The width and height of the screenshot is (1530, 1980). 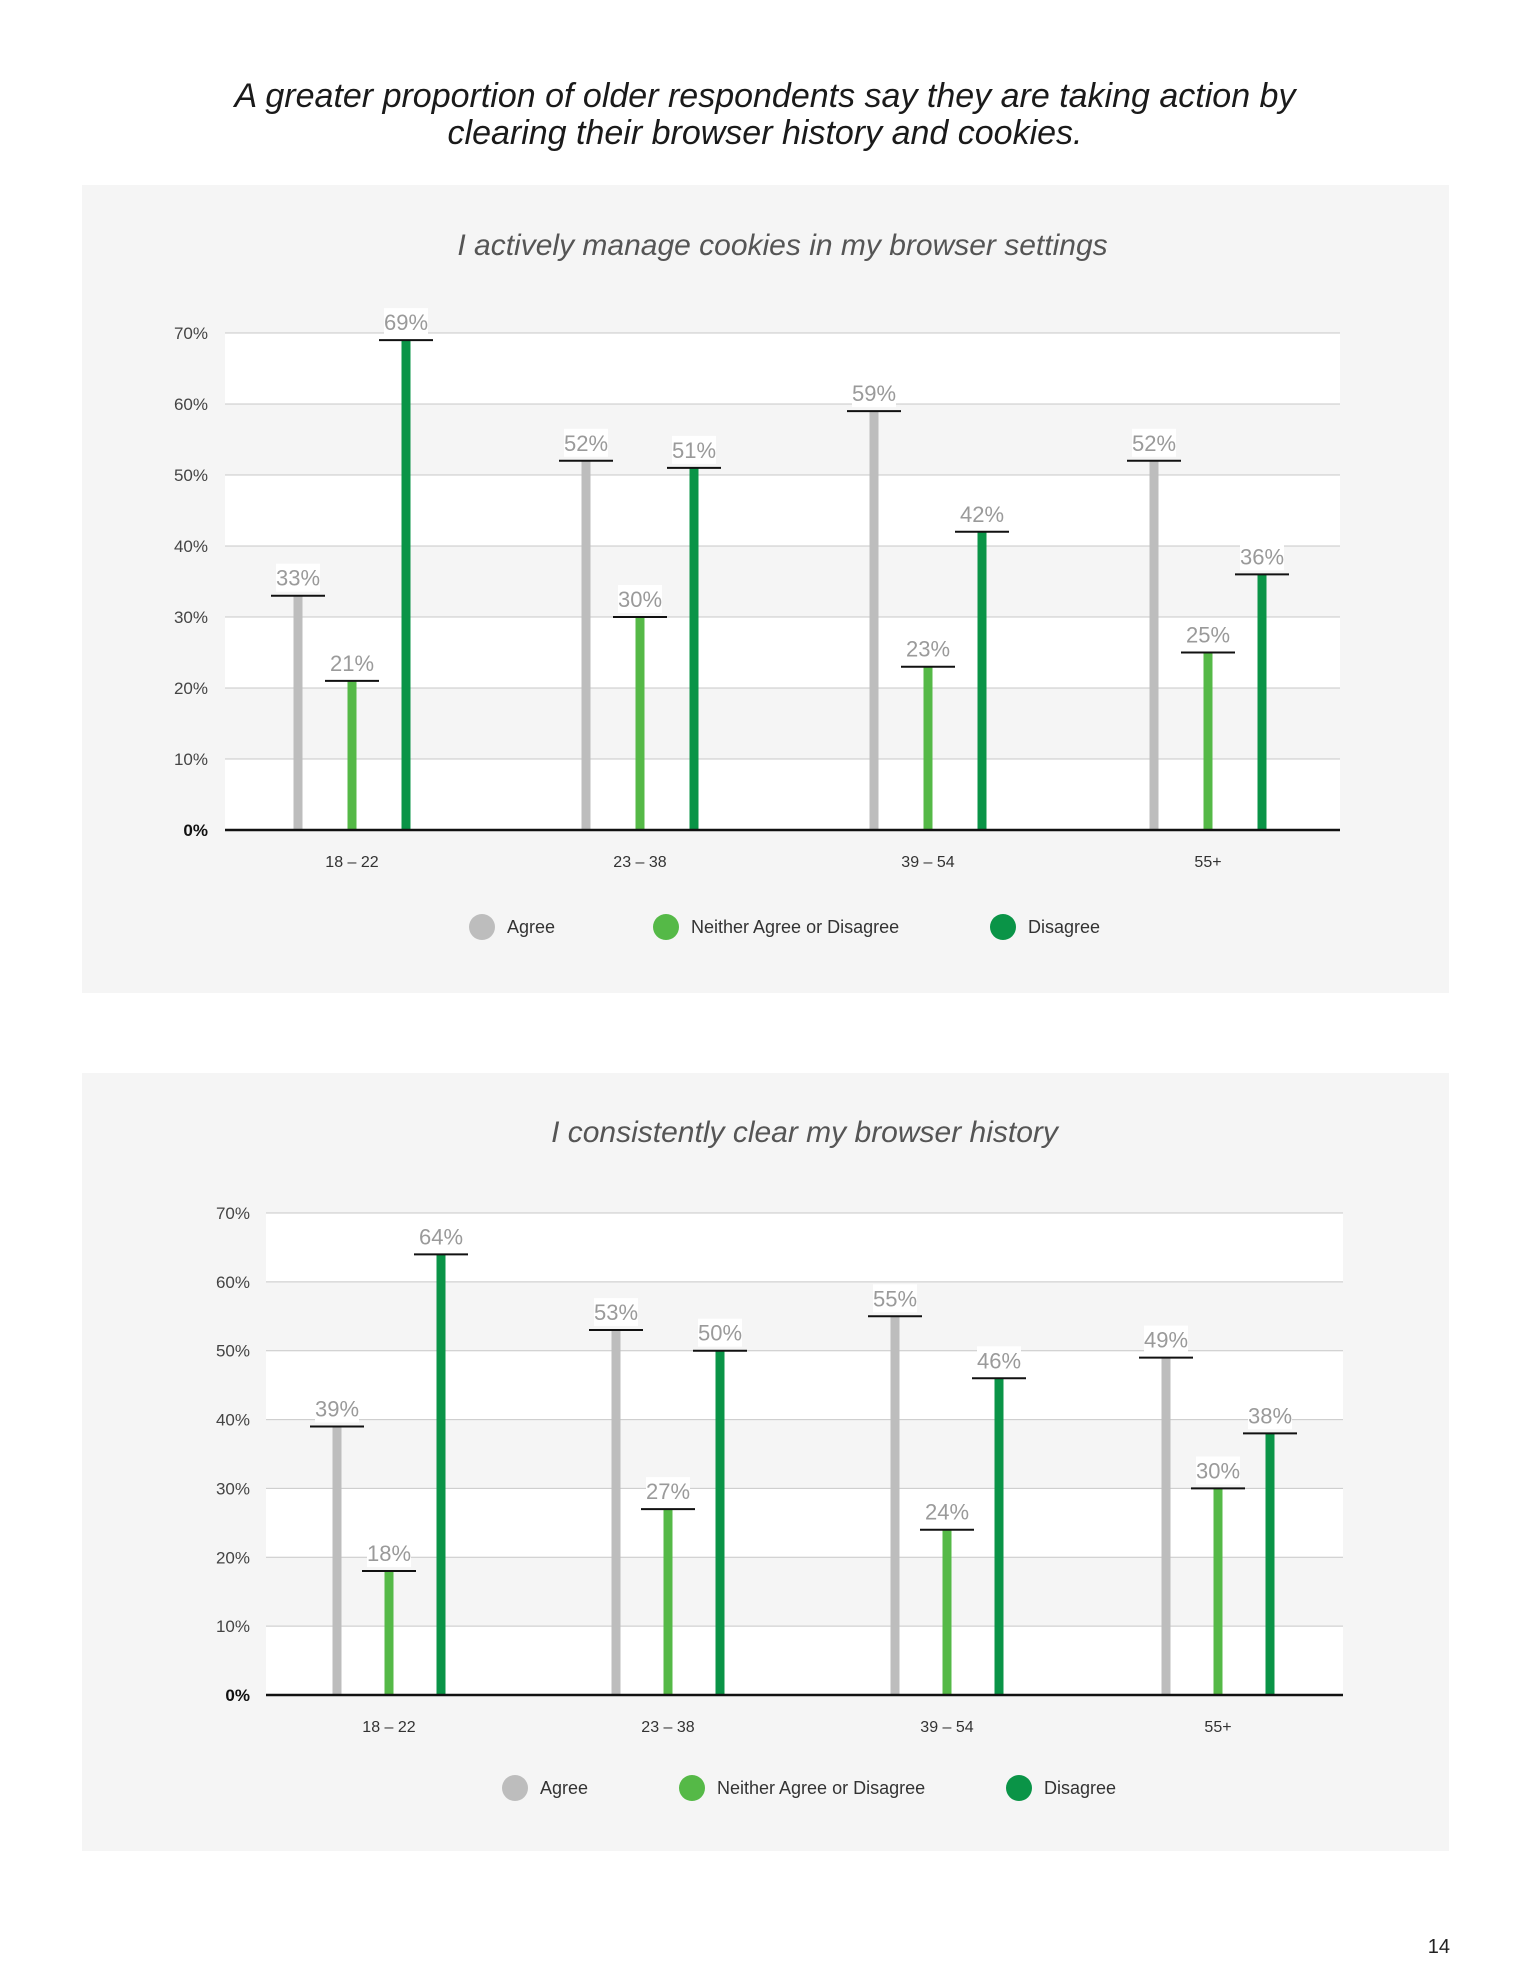 I want to click on x-tick-label: 18 – 22, so click(x=388, y=1727).